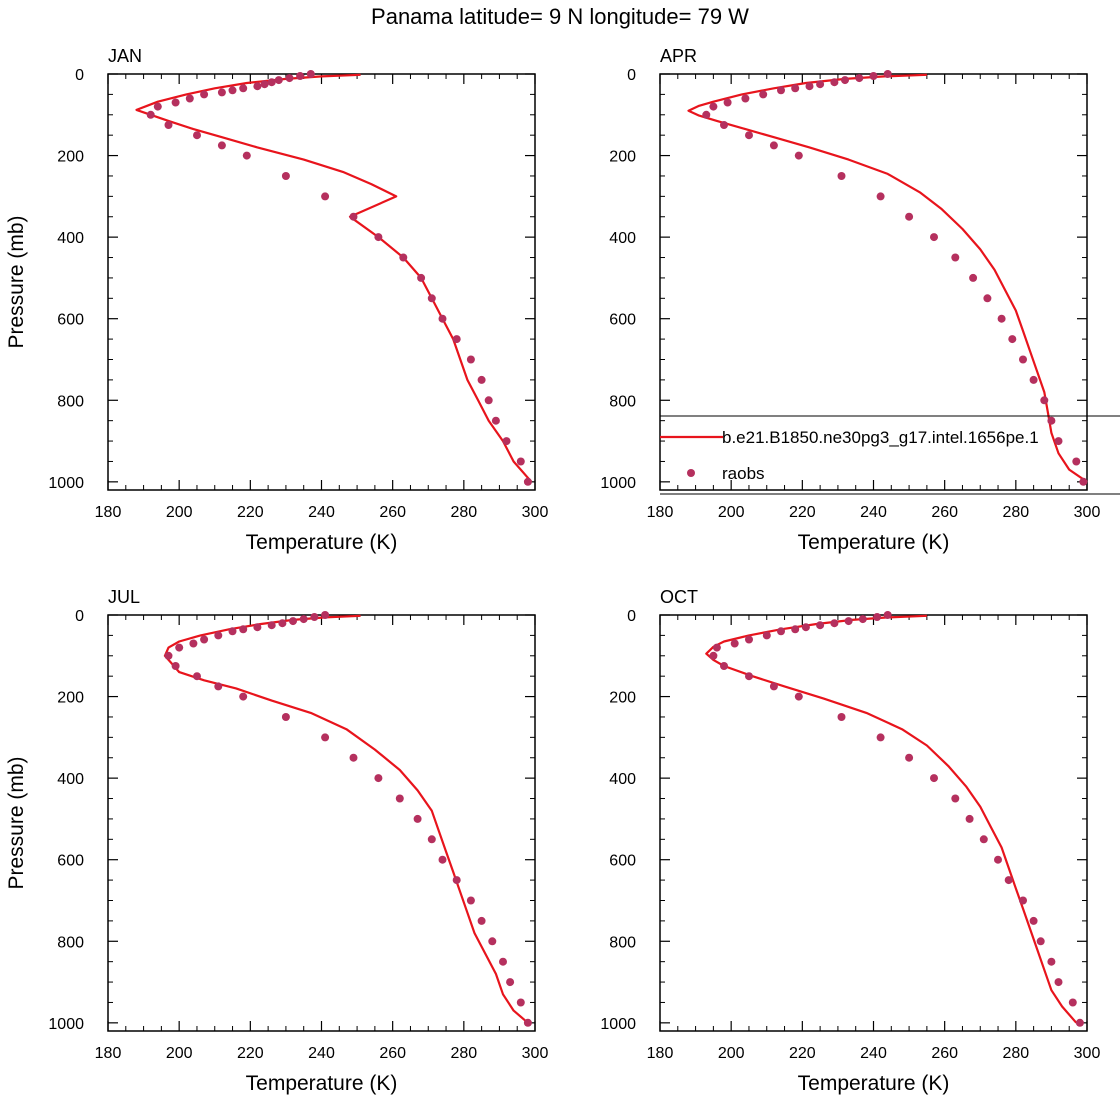 This screenshot has height=1120, width=1120. I want to click on legend-point-swatch, so click(691, 473).